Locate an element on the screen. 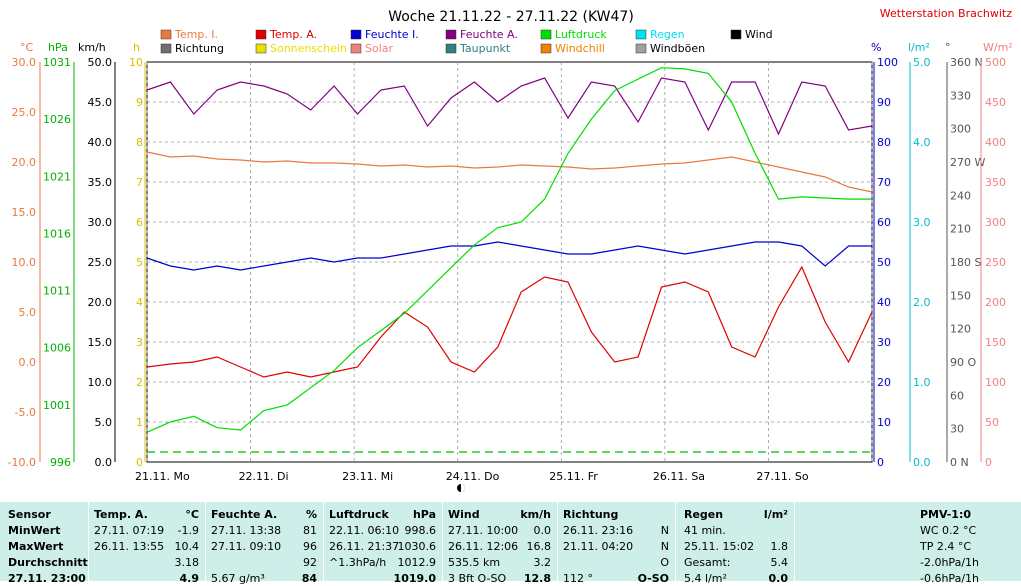 The image size is (1021, 586). unit-celsius: °C is located at coordinates (27, 47).